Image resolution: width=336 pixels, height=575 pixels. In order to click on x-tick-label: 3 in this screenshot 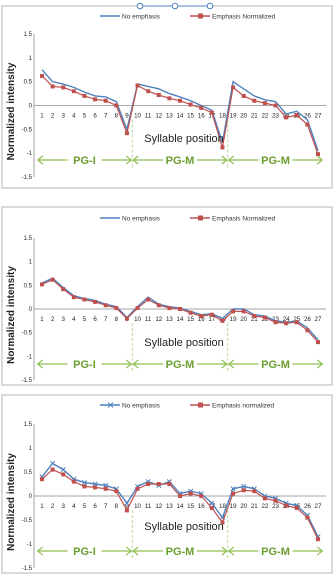, I will do `click(64, 116)`.